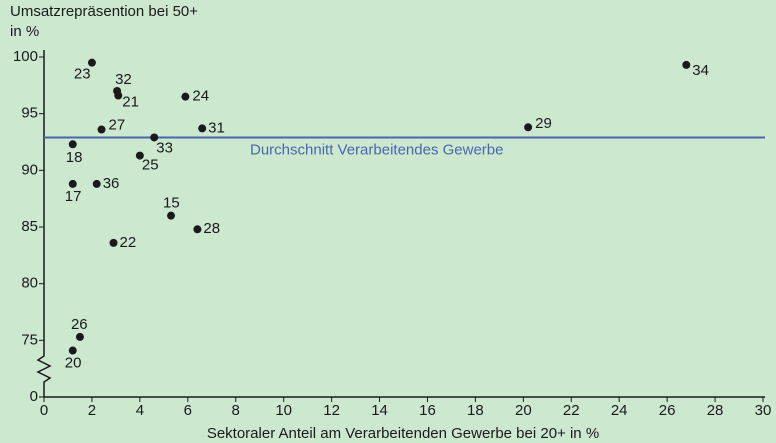  Describe the element at coordinates (73, 363) in the screenshot. I see `point-label: 20` at that location.